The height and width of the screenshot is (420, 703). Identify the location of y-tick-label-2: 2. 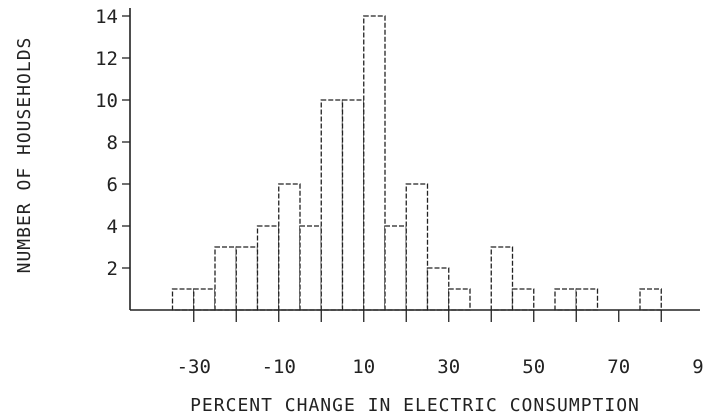
(112, 269).